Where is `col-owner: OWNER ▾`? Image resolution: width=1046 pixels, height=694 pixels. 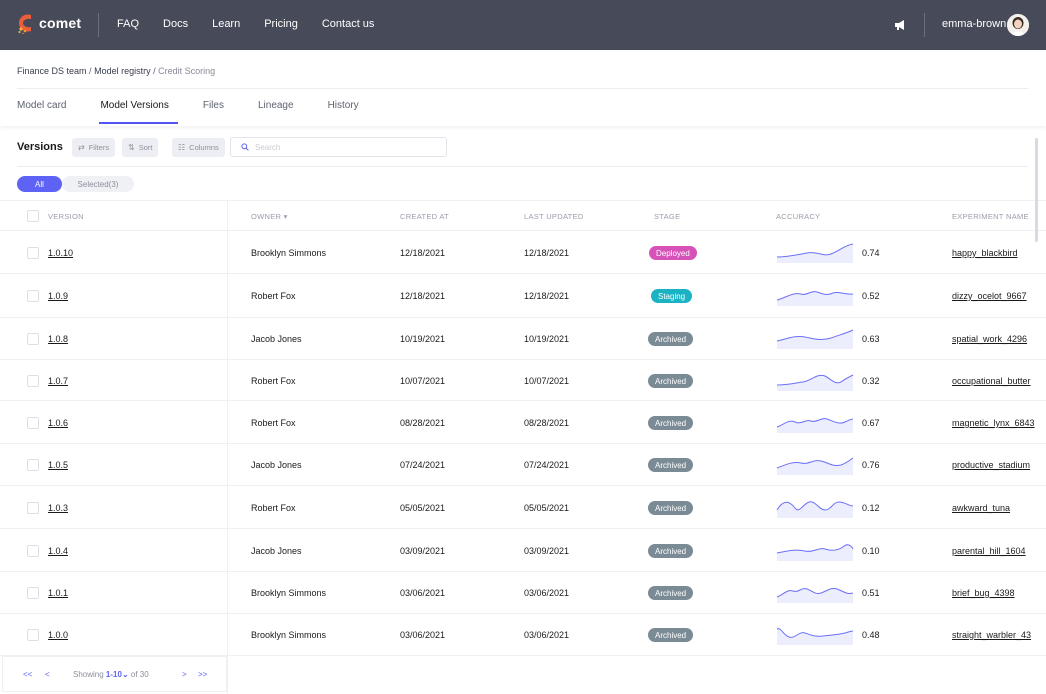 col-owner: OWNER ▾ is located at coordinates (269, 216).